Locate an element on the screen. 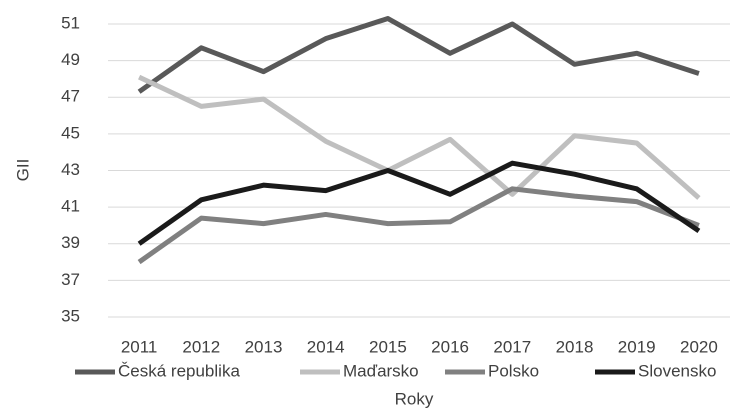  y-tick-label: 43 is located at coordinates (70, 169).